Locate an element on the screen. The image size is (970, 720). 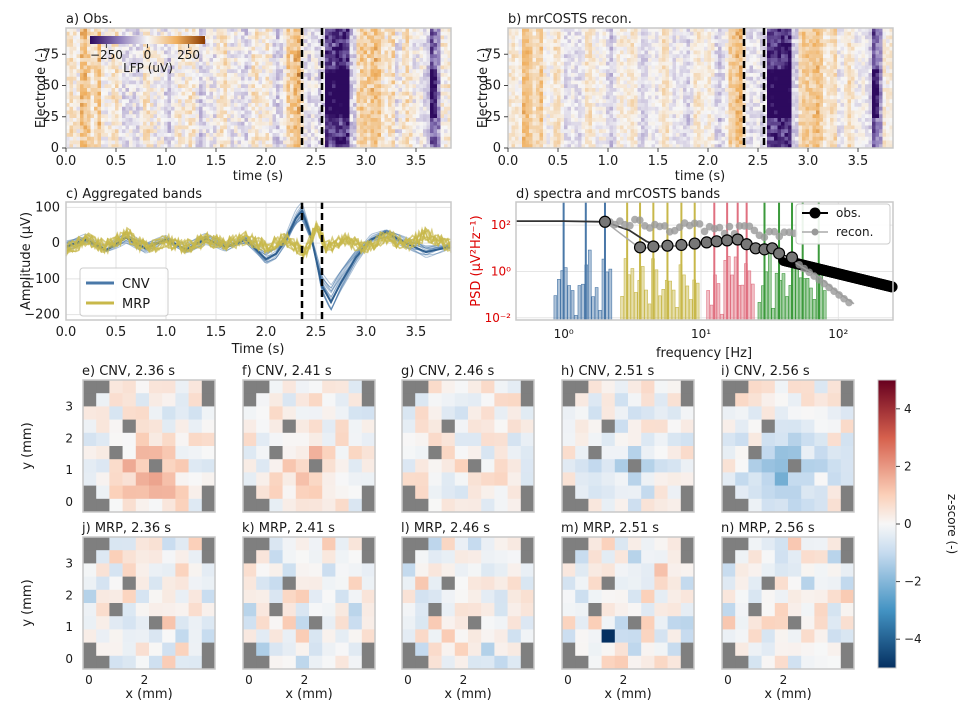
panel-b-xlabel: time (s) is located at coordinates (700, 176).